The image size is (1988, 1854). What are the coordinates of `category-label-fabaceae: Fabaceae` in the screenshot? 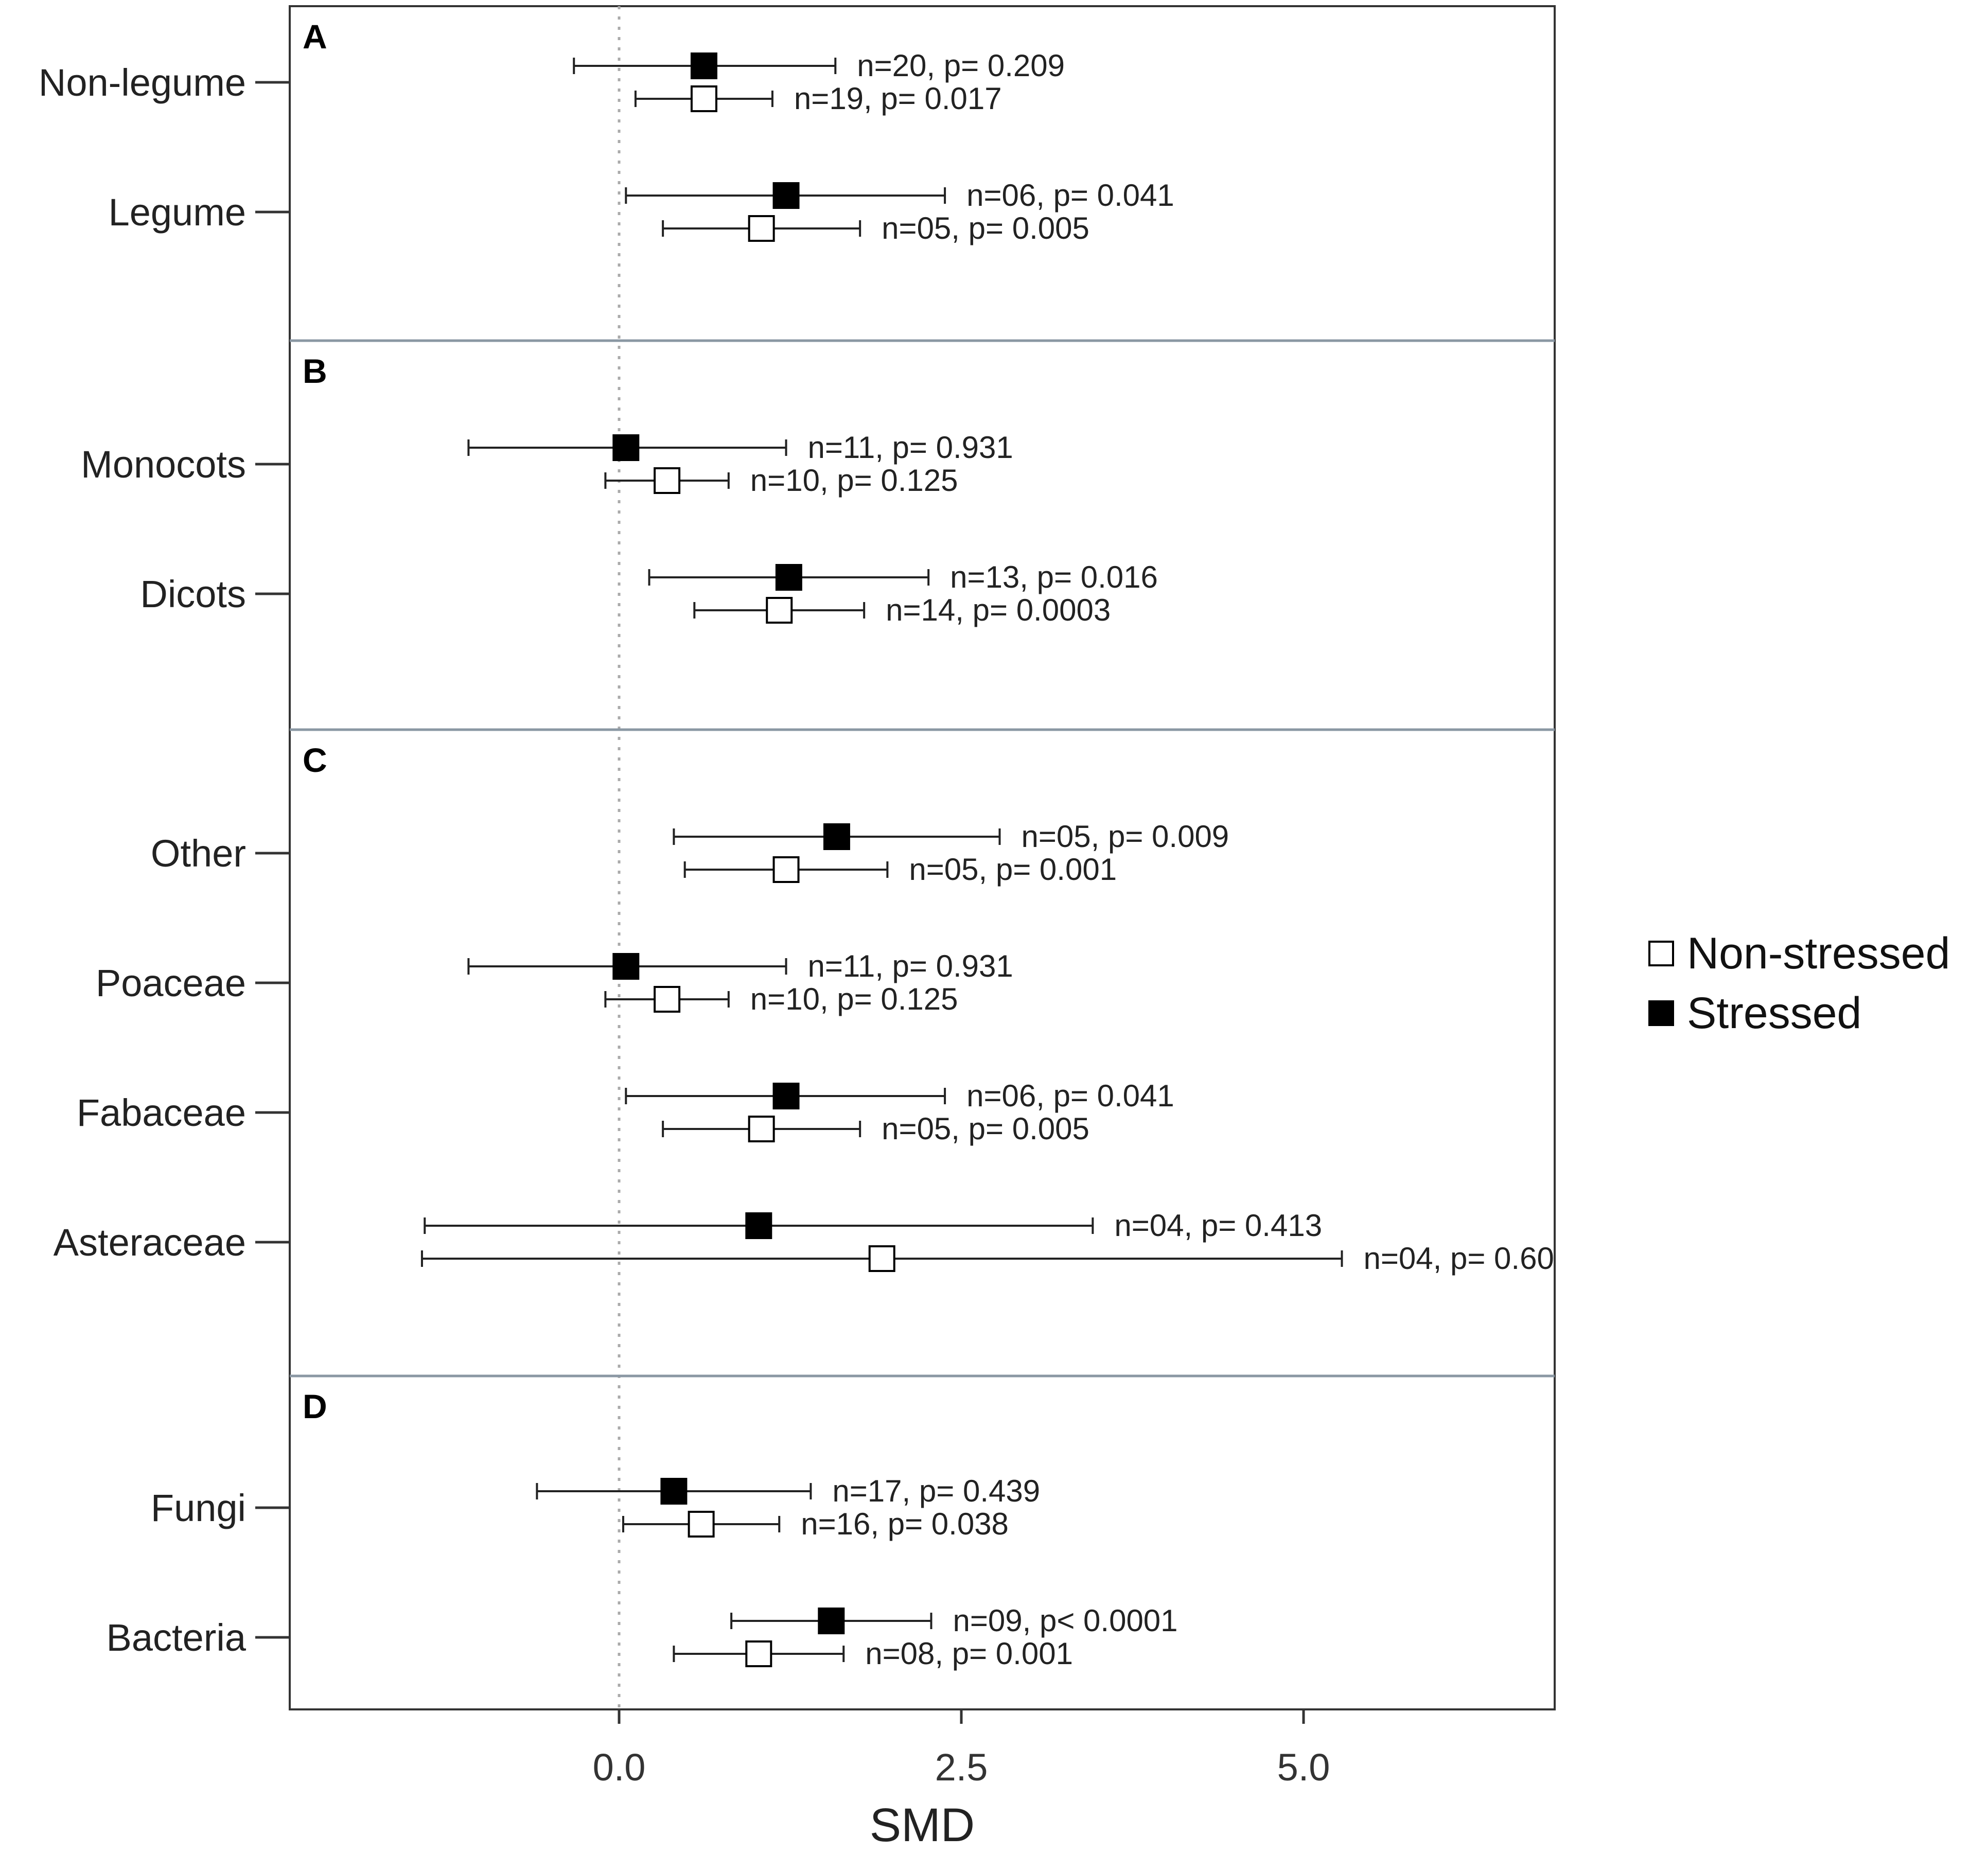 It's located at (161, 1113).